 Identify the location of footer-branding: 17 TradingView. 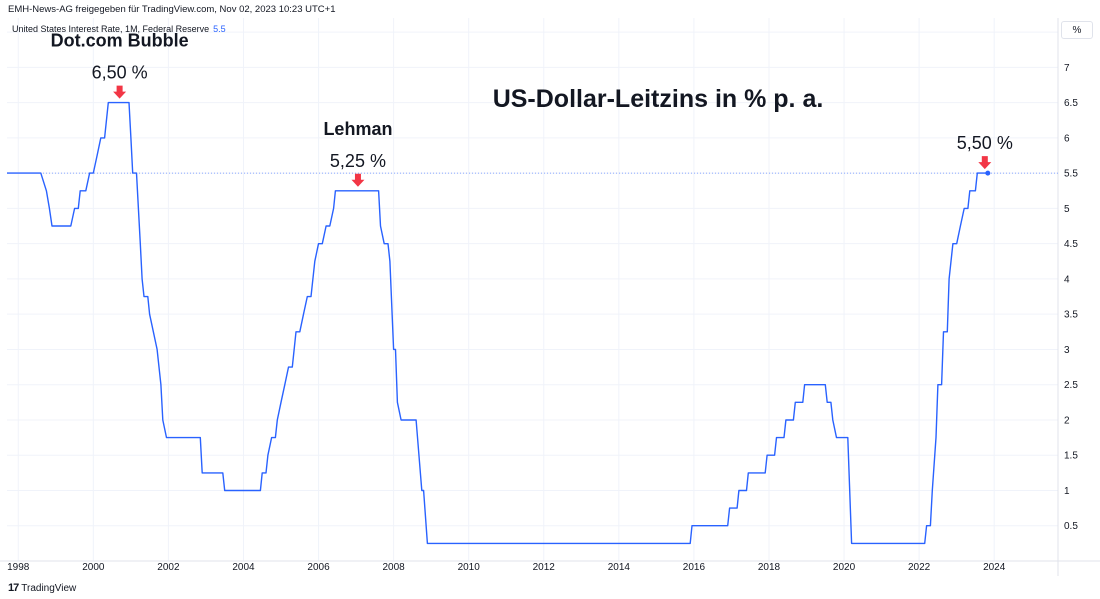
(42, 588).